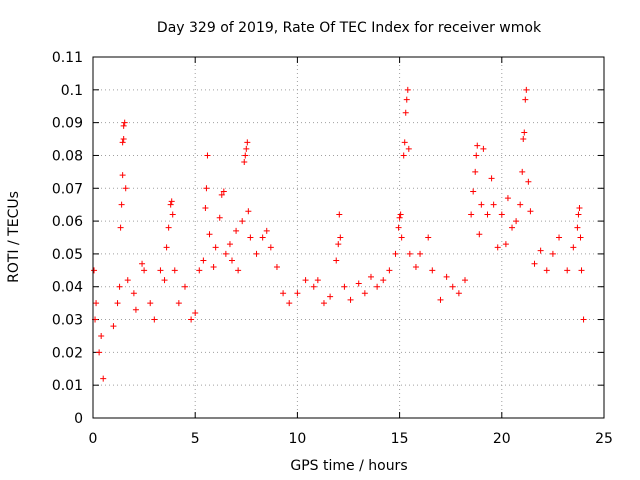  I want to click on y-tick-label: 0.06, so click(67, 222).